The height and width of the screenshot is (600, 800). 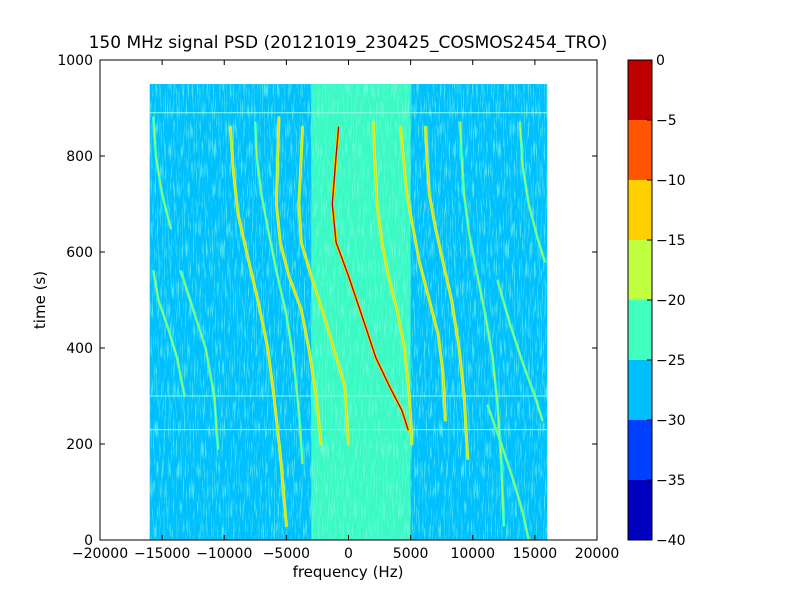 What do you see at coordinates (348, 554) in the screenshot?
I see `x-tick-label: 0` at bounding box center [348, 554].